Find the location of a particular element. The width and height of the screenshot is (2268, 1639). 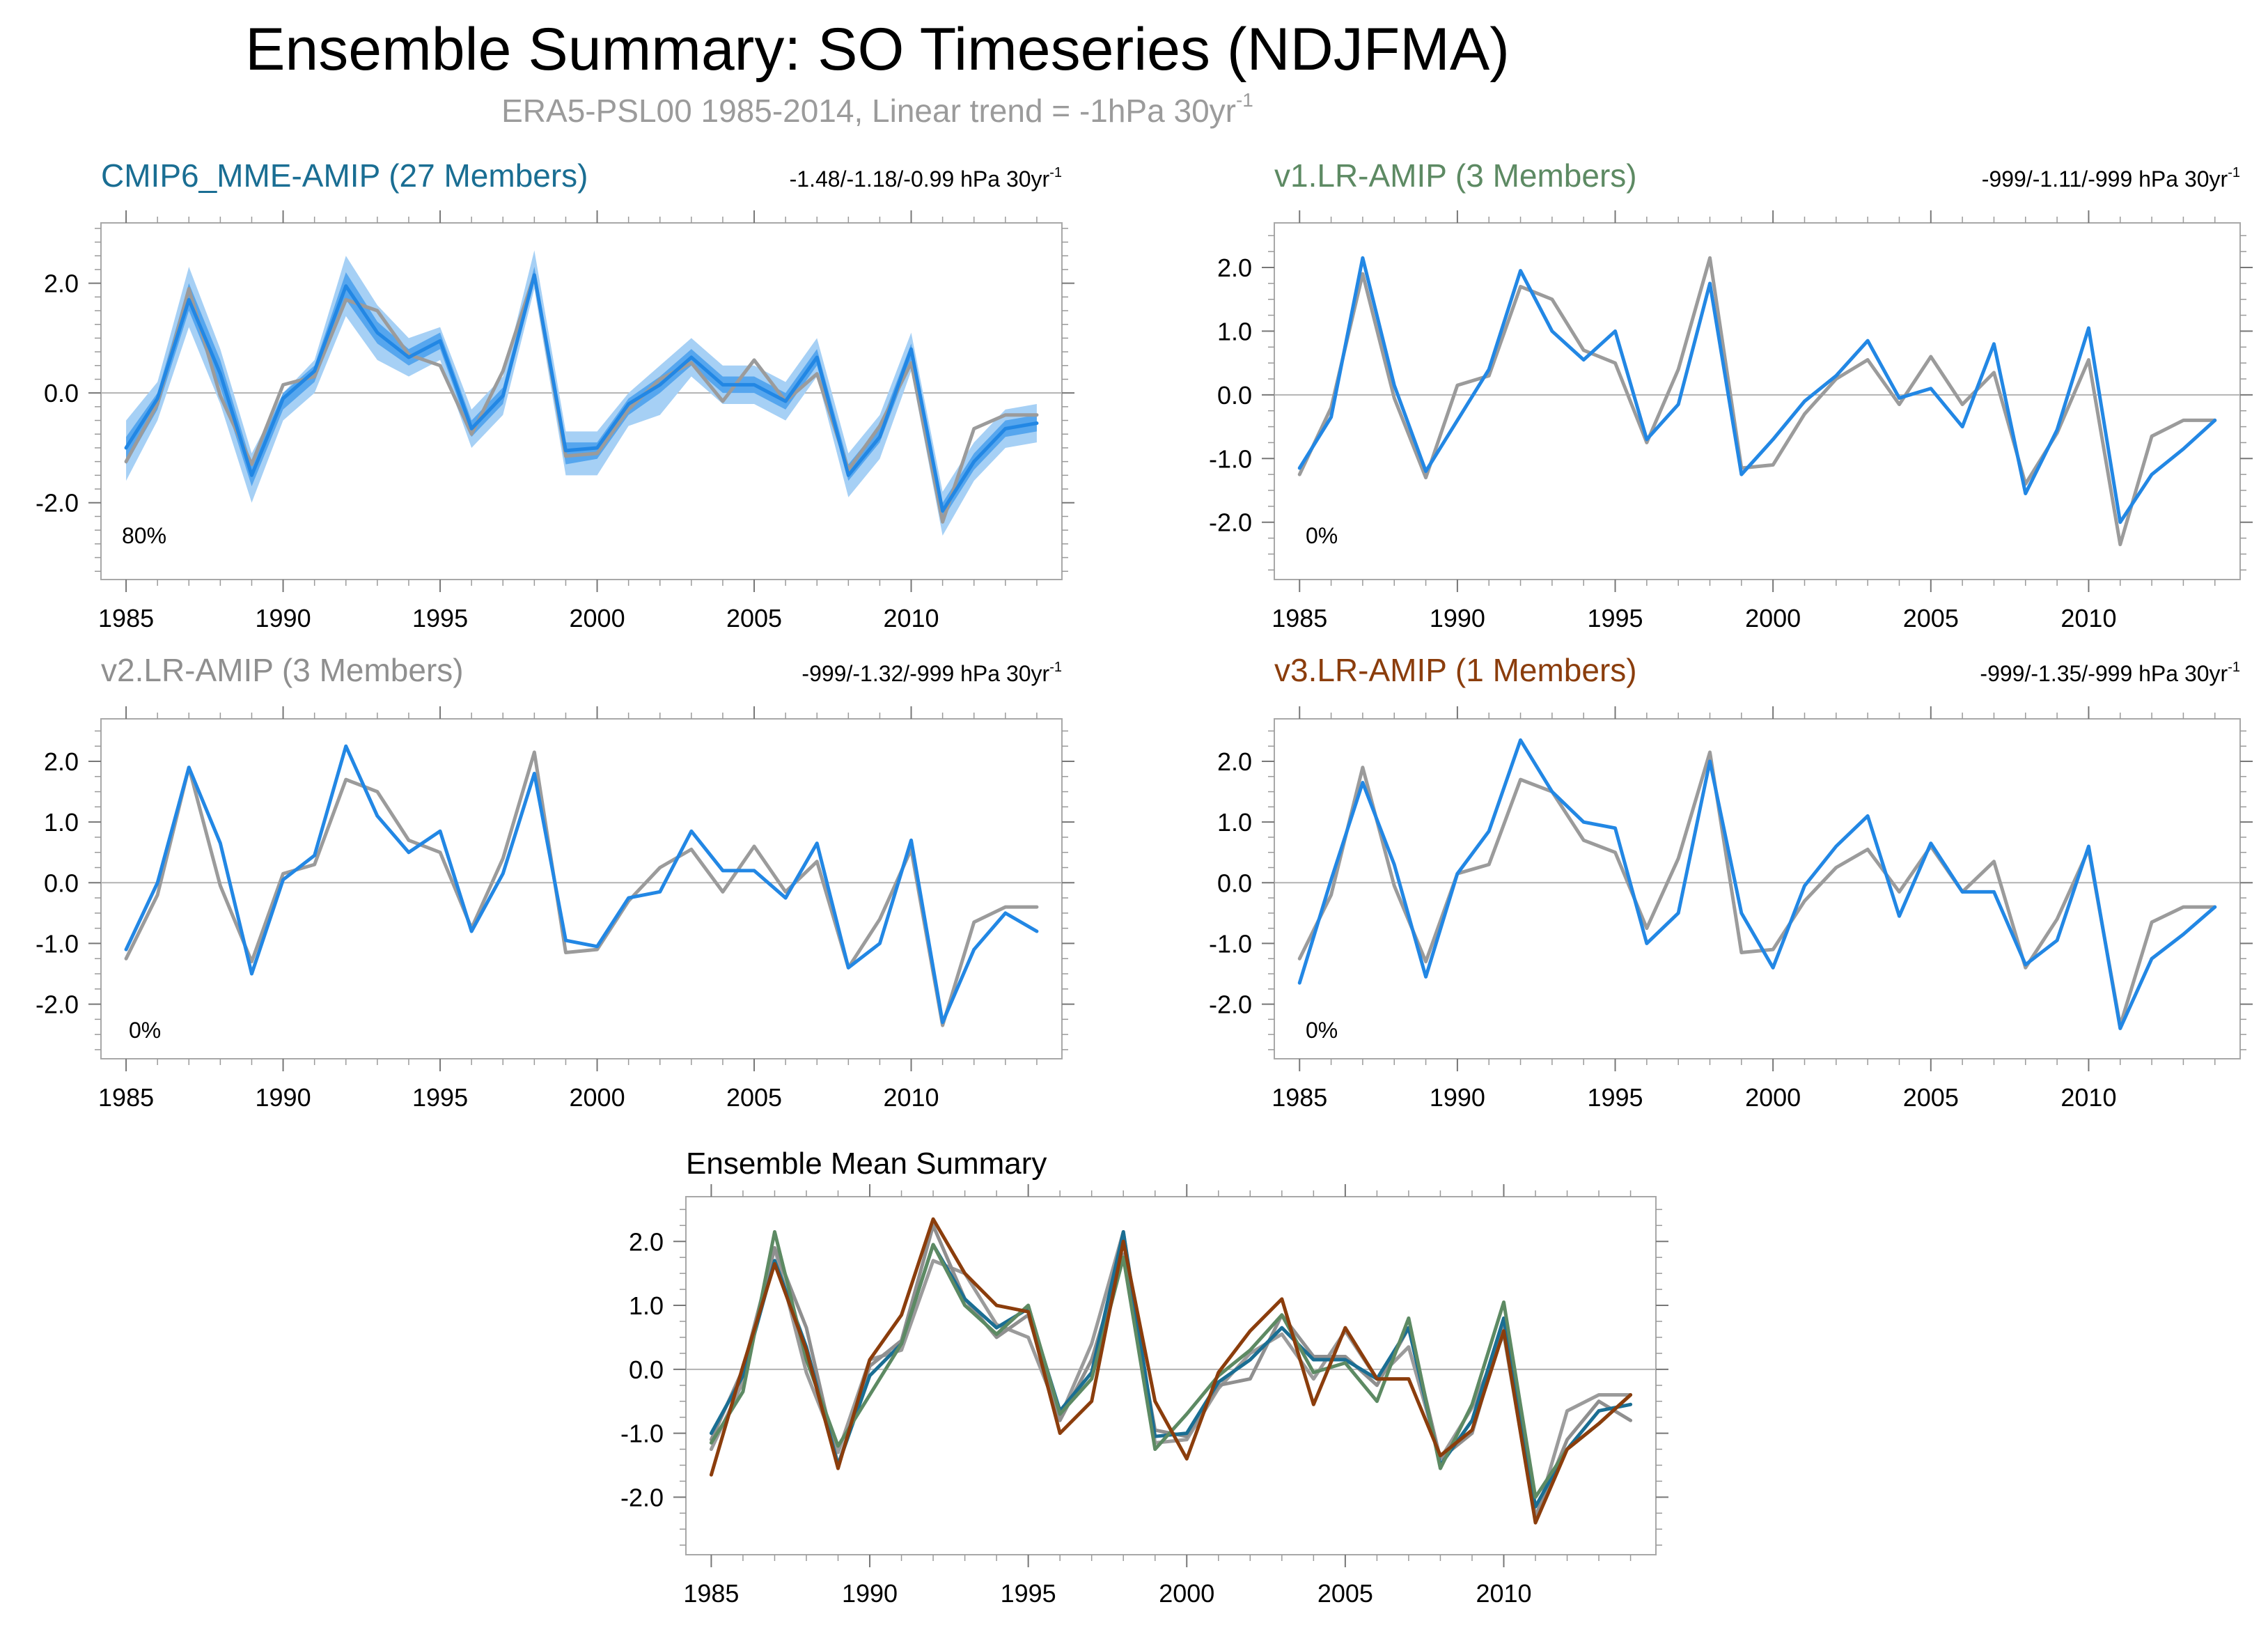

series-line-v2-lr-amip is located at coordinates (581, 884).